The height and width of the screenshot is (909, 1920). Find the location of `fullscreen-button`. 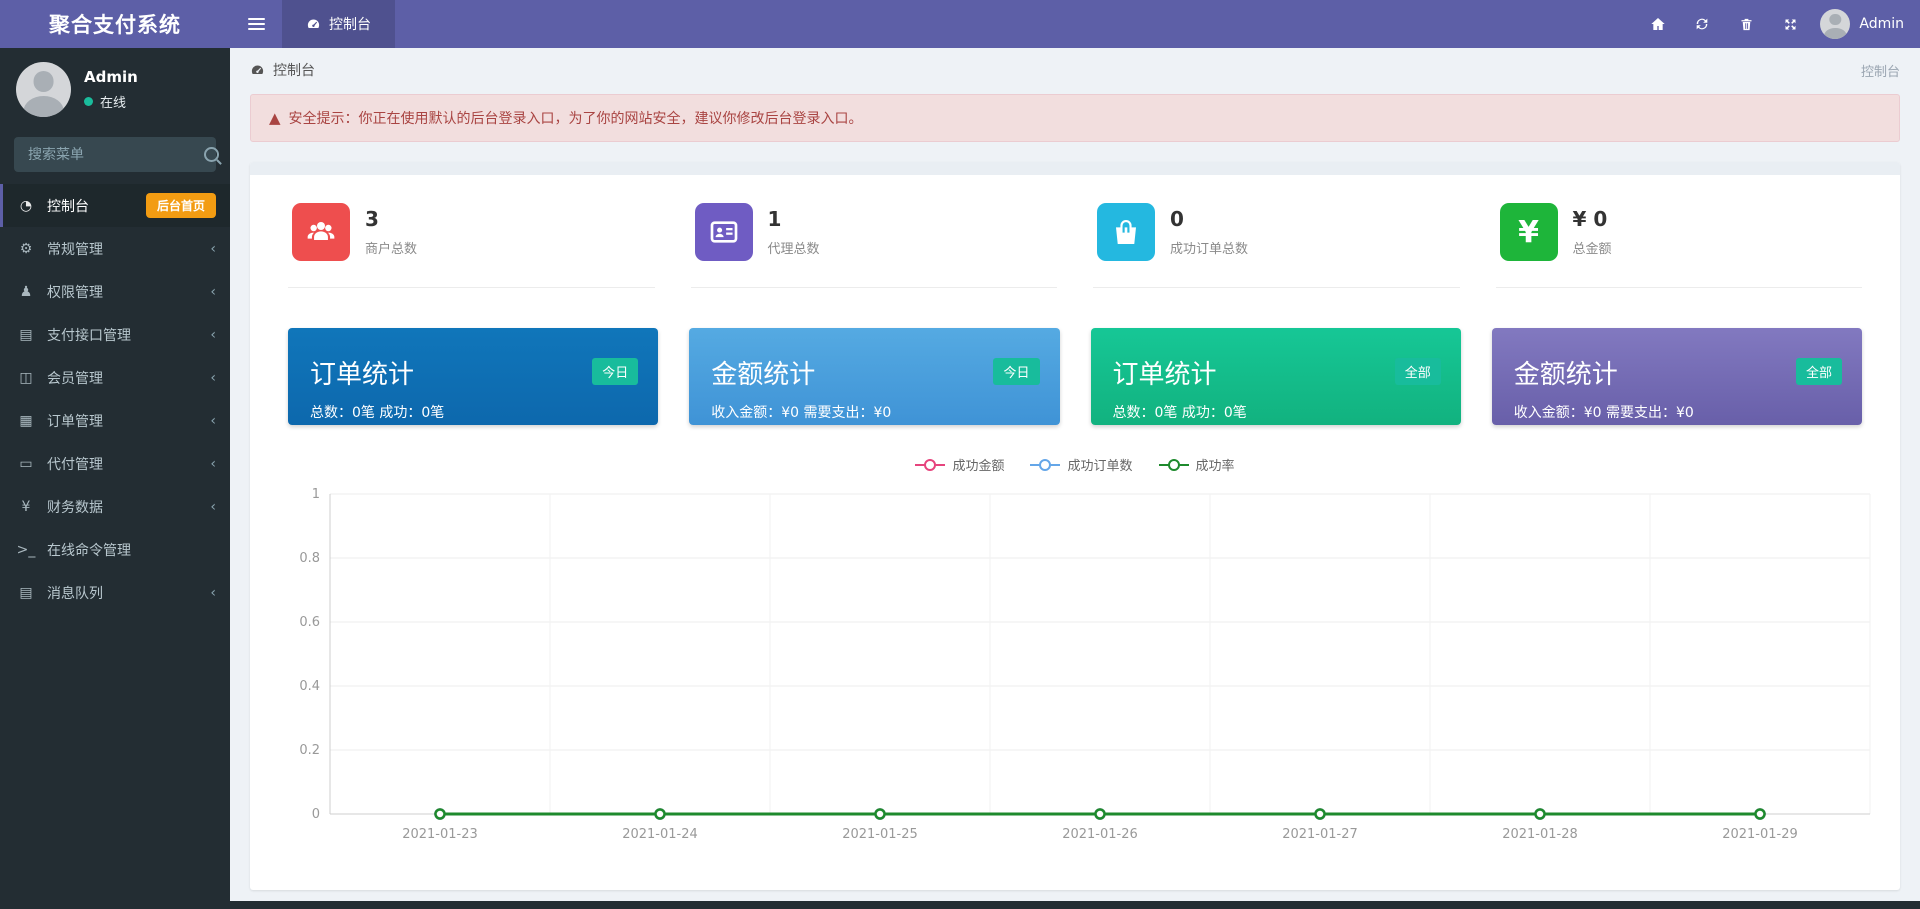

fullscreen-button is located at coordinates (1790, 24).